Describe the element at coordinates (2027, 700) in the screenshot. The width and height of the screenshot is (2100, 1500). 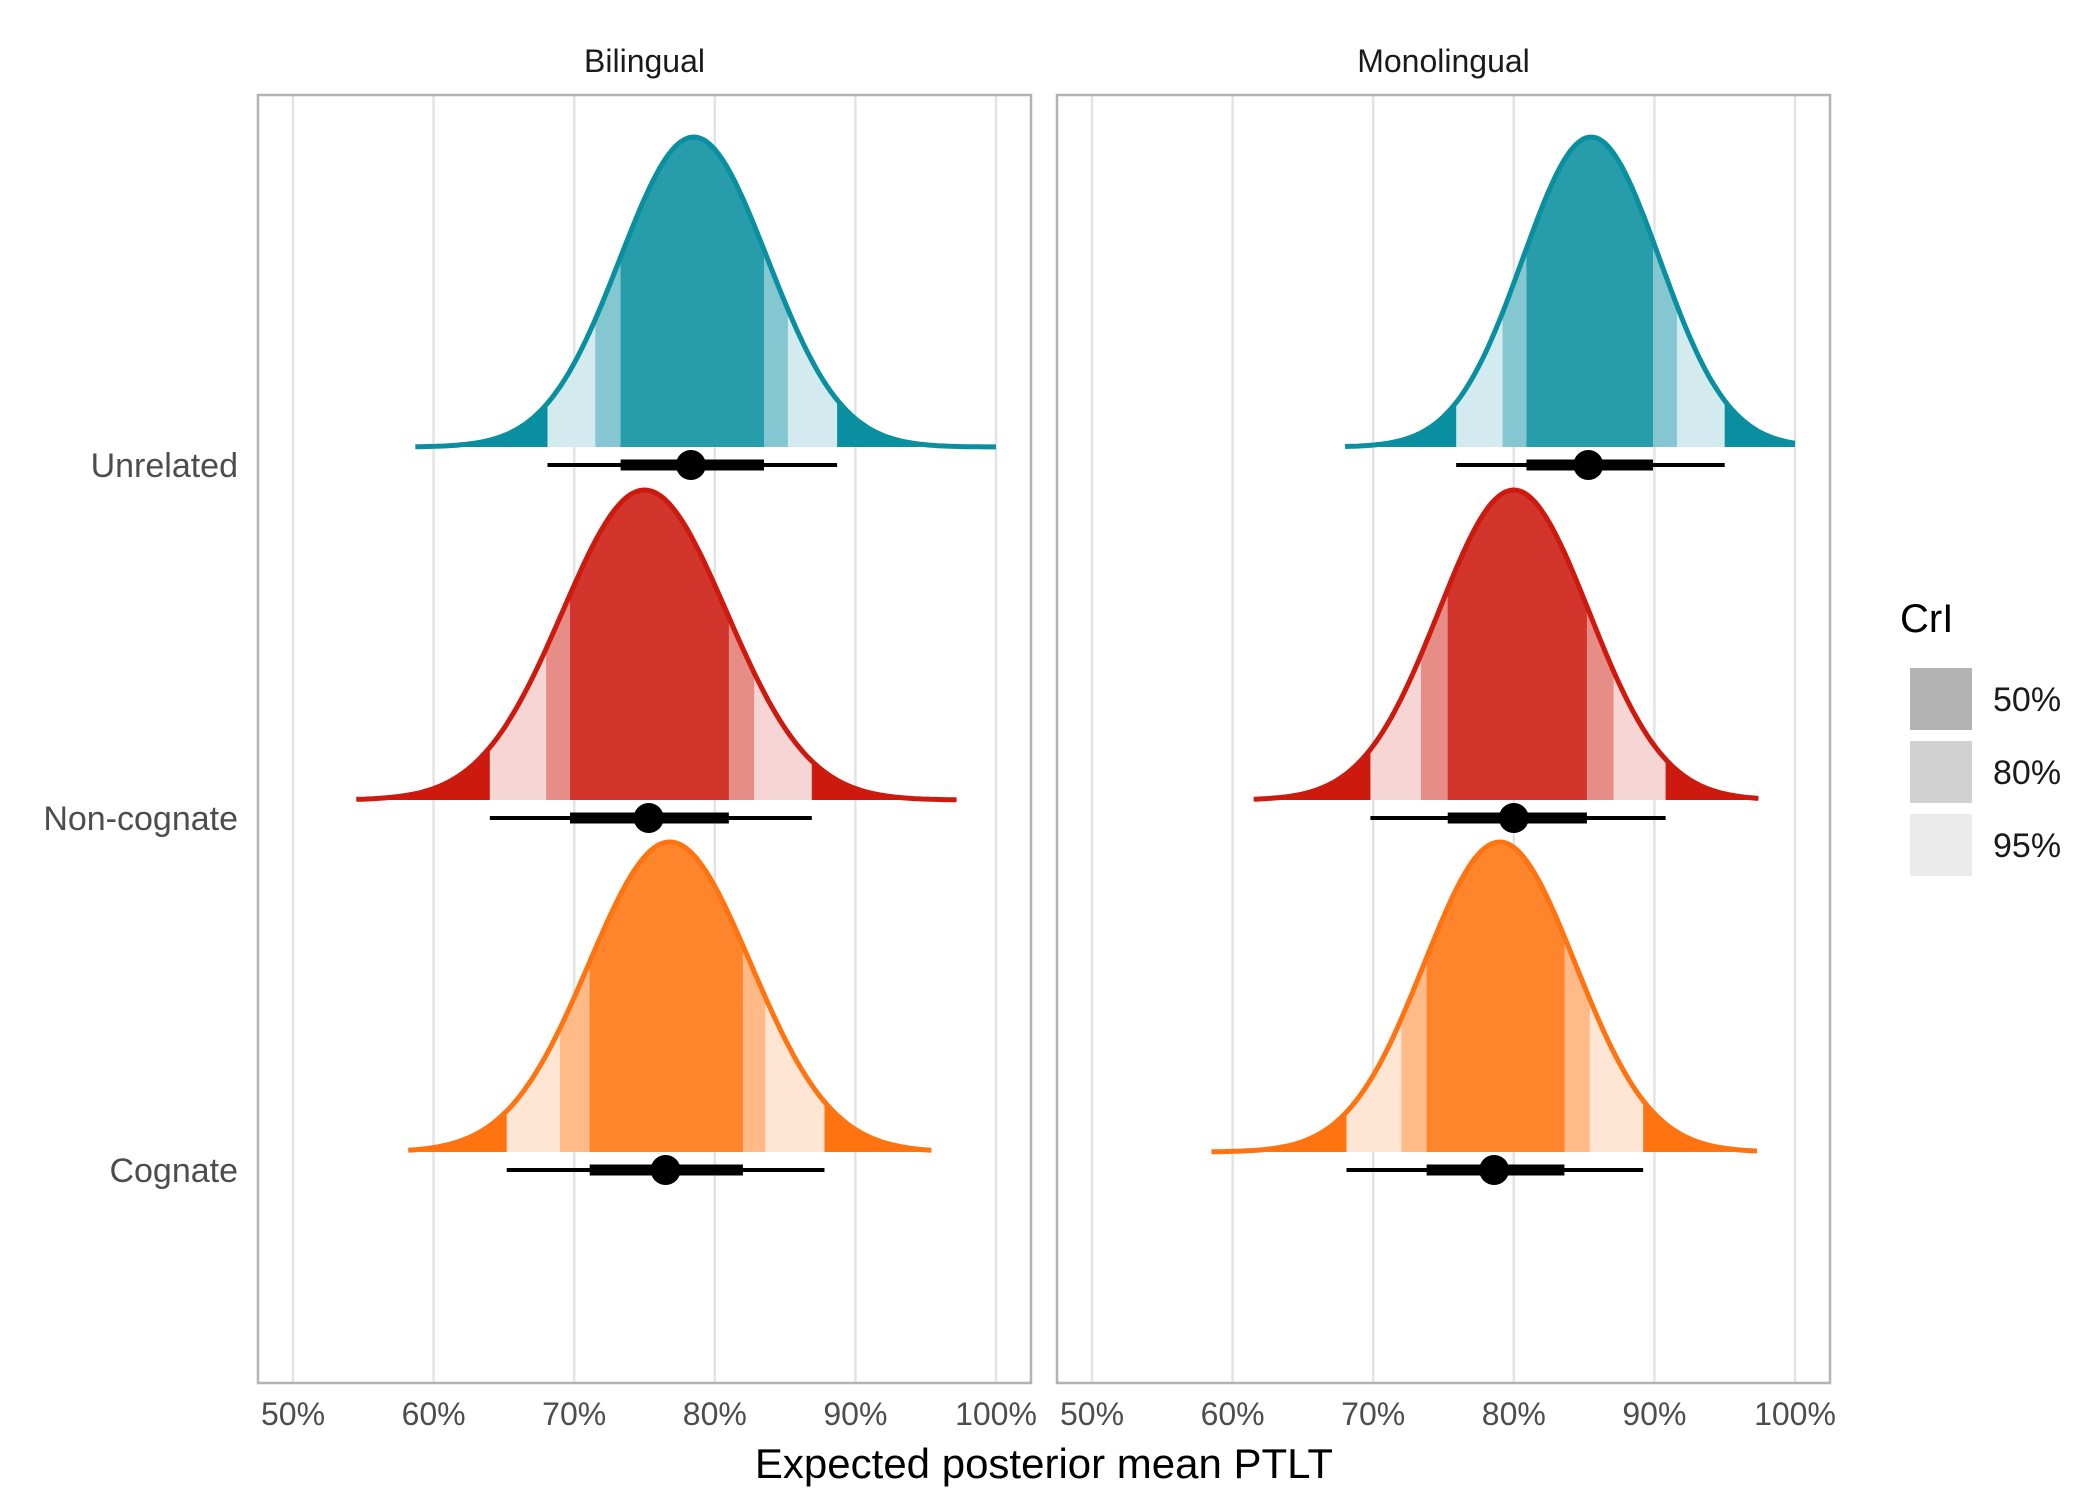
I see `legend-label: 50%` at that location.